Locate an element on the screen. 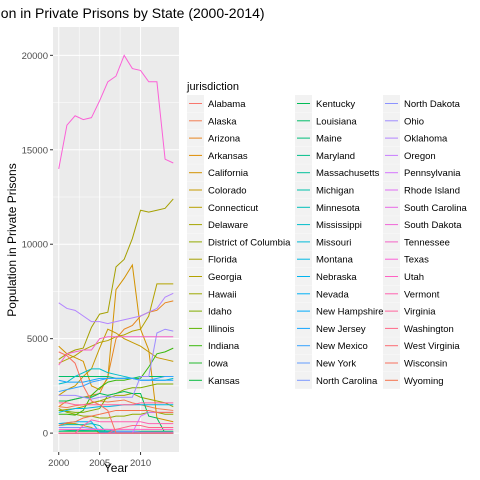 Image resolution: width=480 pixels, height=480 pixels. legend-item-california: California is located at coordinates (218, 173).